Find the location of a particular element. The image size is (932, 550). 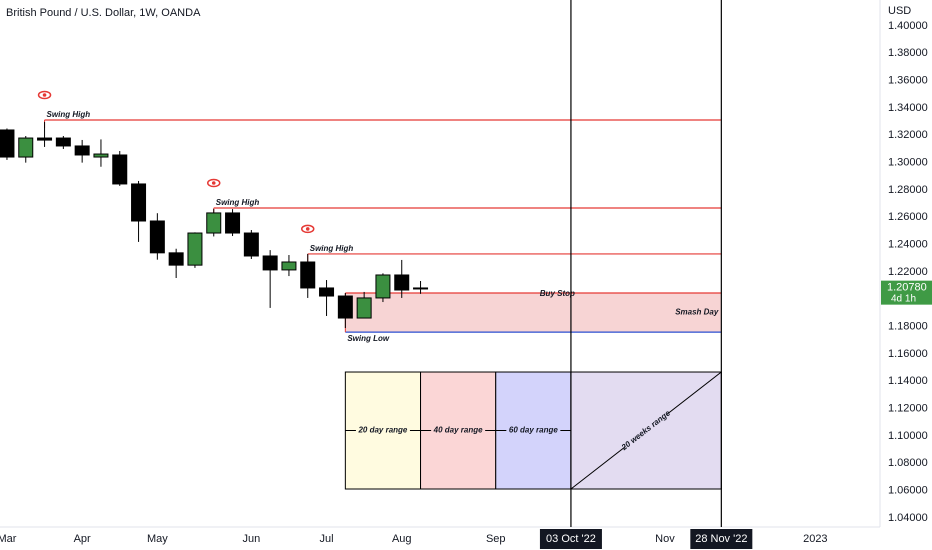

y-tick-label: 1.14000 is located at coordinates (908, 381).